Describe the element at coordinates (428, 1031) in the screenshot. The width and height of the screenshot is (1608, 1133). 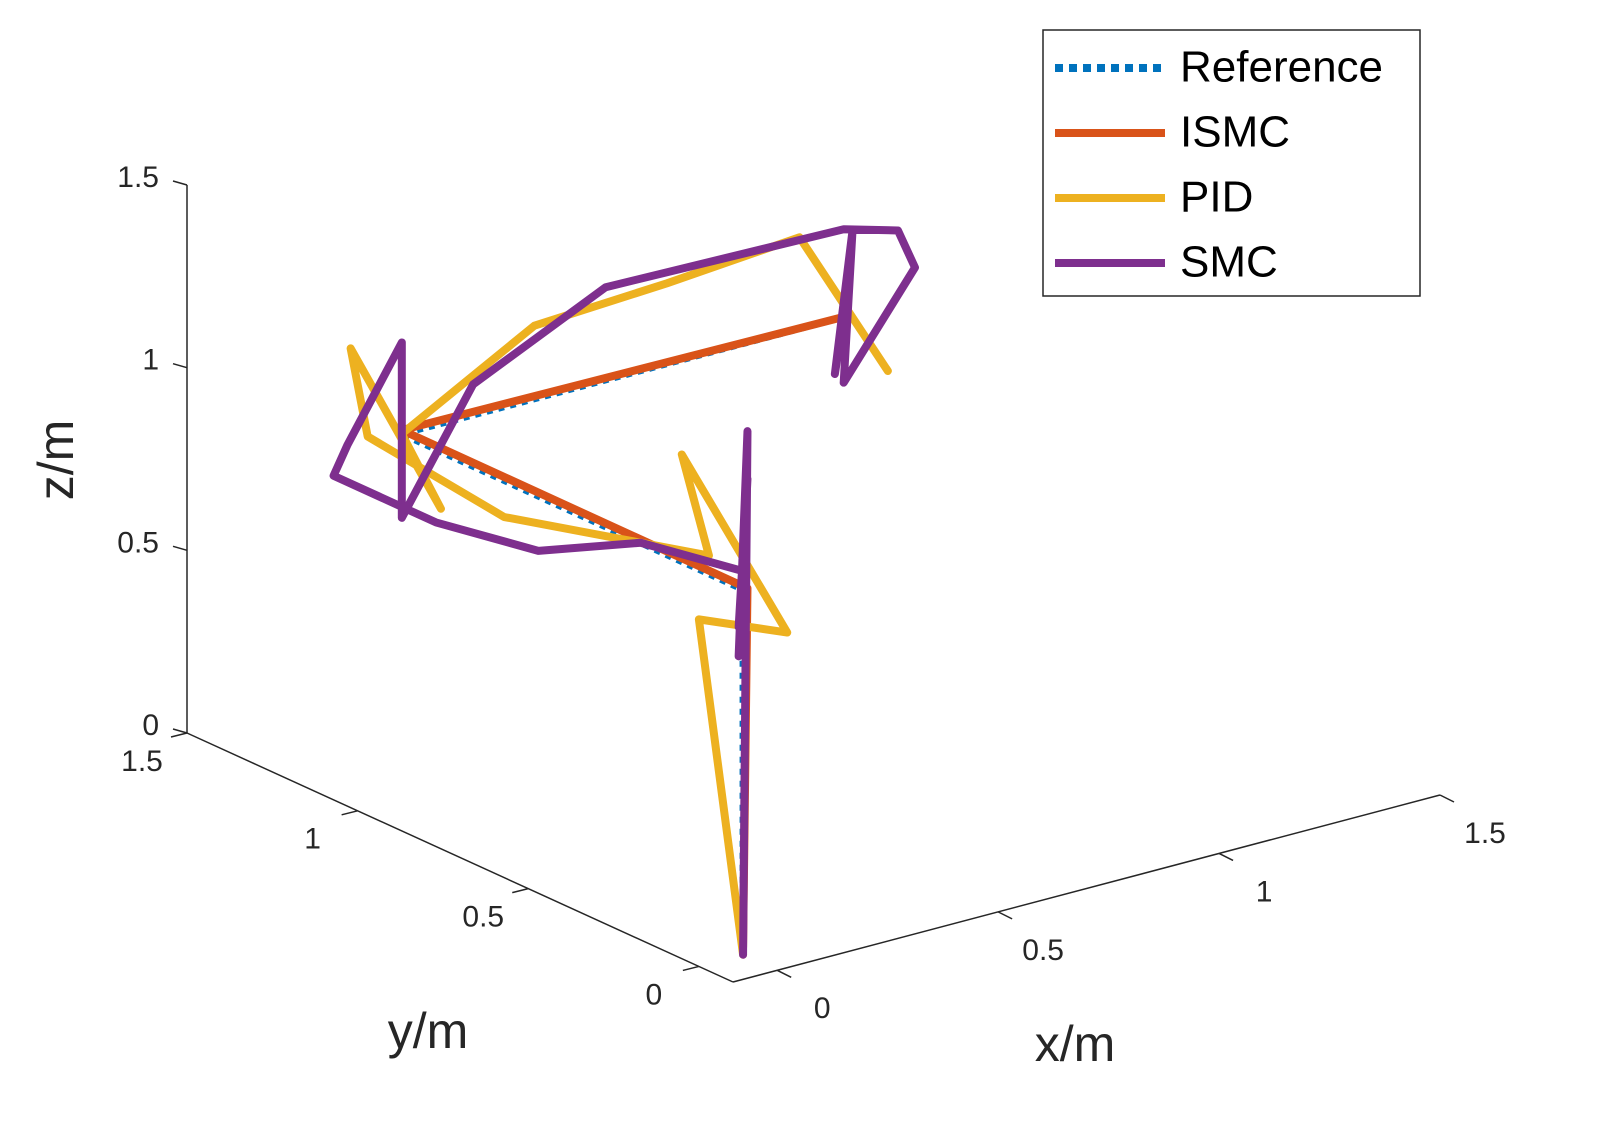
I see `y-axis-label: y/m` at that location.